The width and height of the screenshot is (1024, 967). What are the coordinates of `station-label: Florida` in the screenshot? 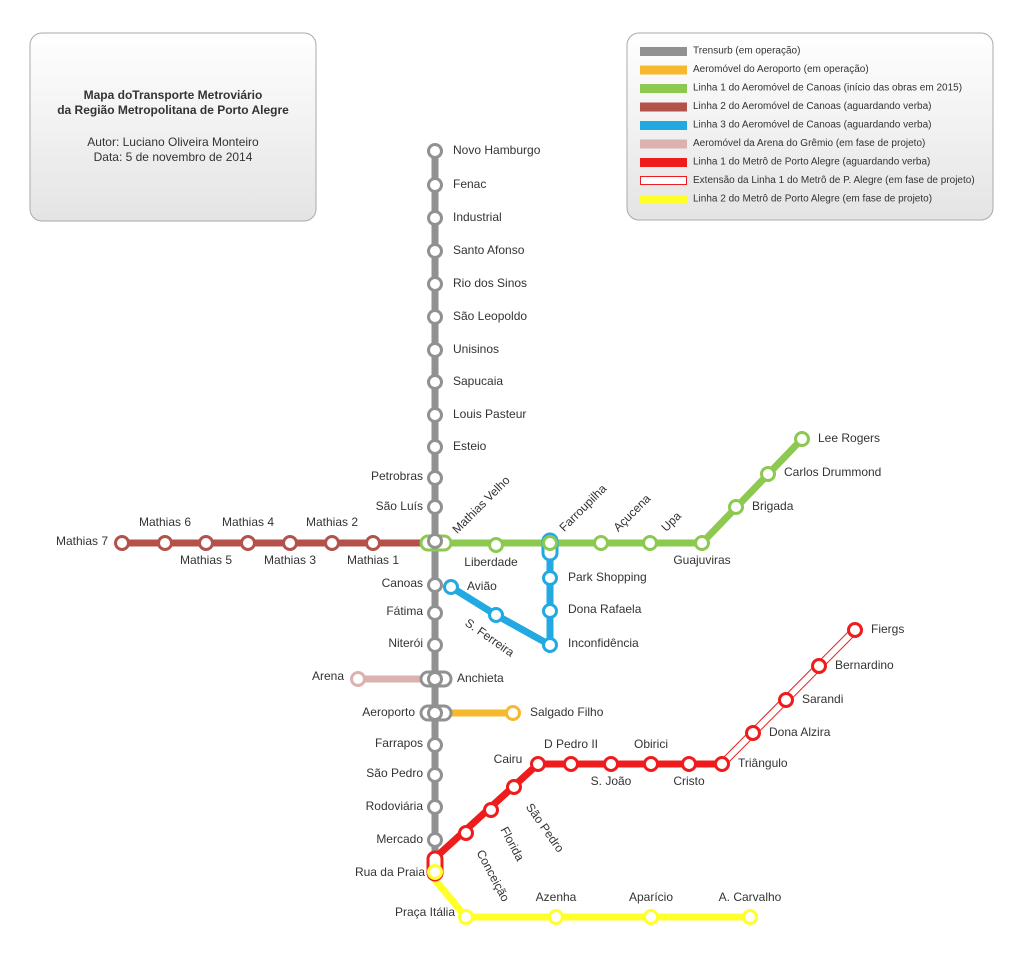 It's located at (513, 843).